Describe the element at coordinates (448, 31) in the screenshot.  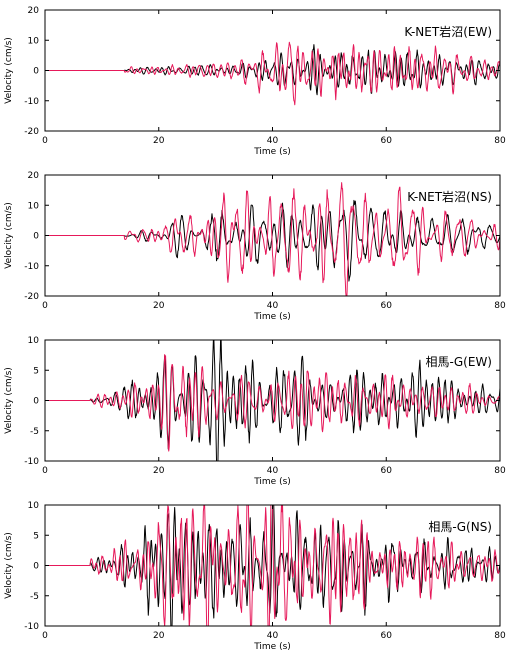
I see `station-label: K-NET岩沼(EW)` at that location.